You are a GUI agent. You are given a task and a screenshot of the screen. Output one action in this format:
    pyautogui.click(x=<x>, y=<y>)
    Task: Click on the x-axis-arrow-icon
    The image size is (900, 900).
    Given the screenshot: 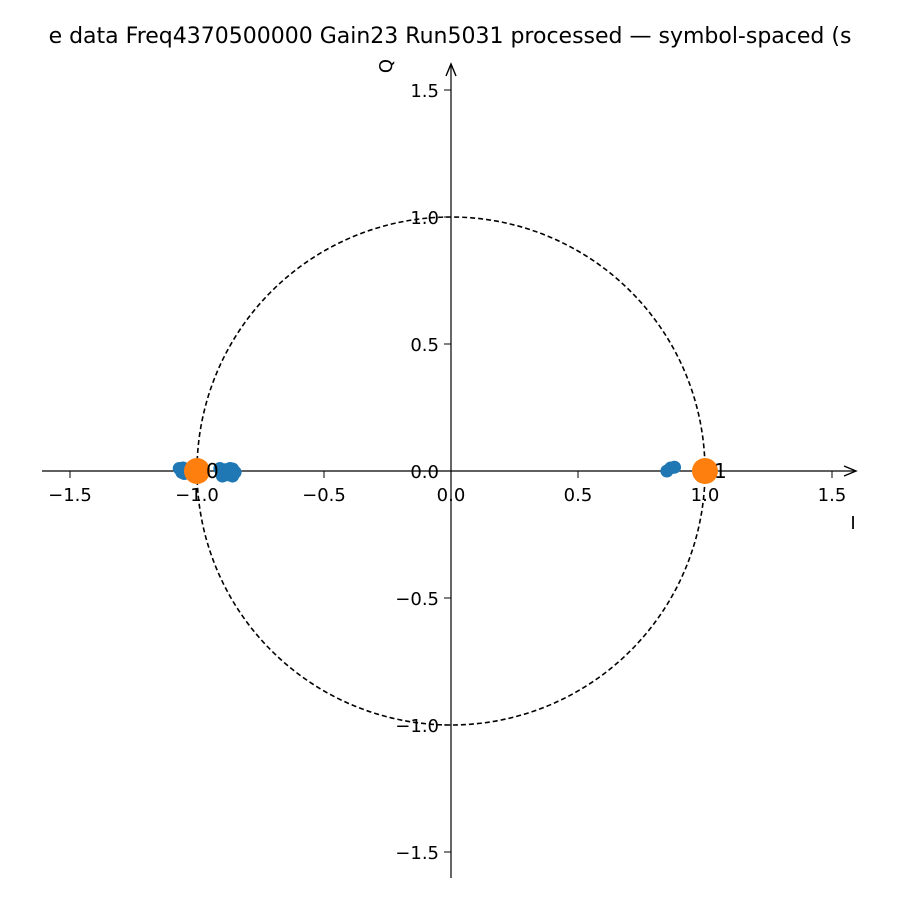 What is the action you would take?
    pyautogui.click(x=850, y=471)
    